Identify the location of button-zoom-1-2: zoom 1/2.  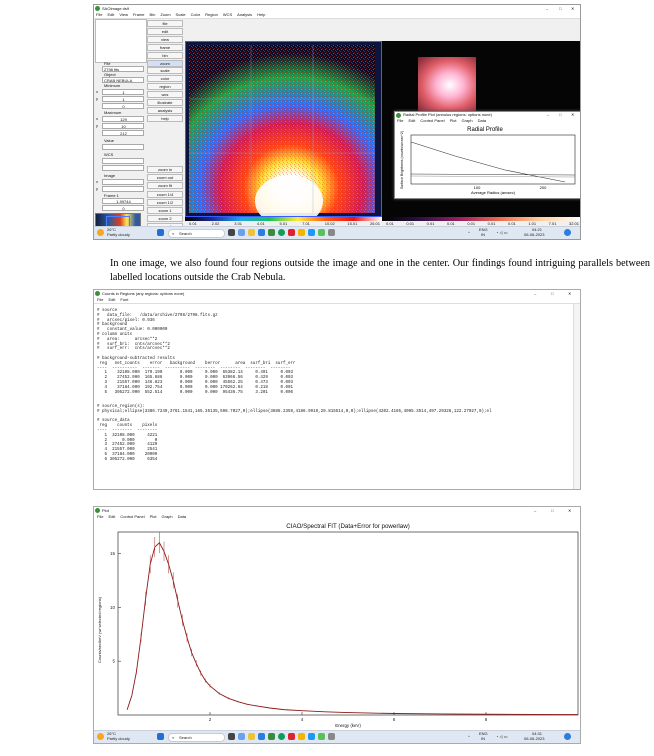
(165, 202).